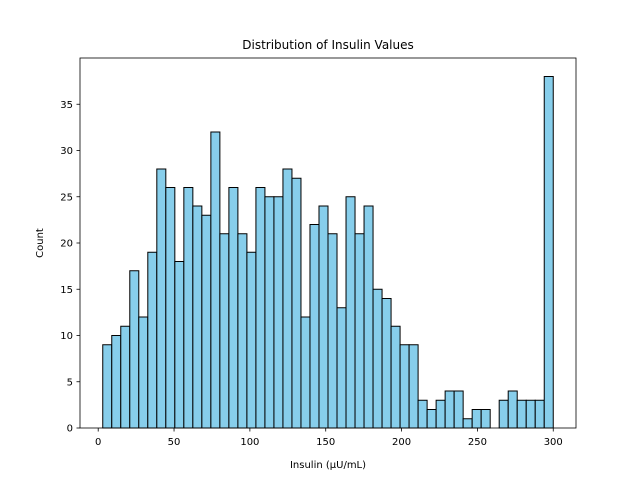  I want to click on y-tick-label: 15, so click(66, 290).